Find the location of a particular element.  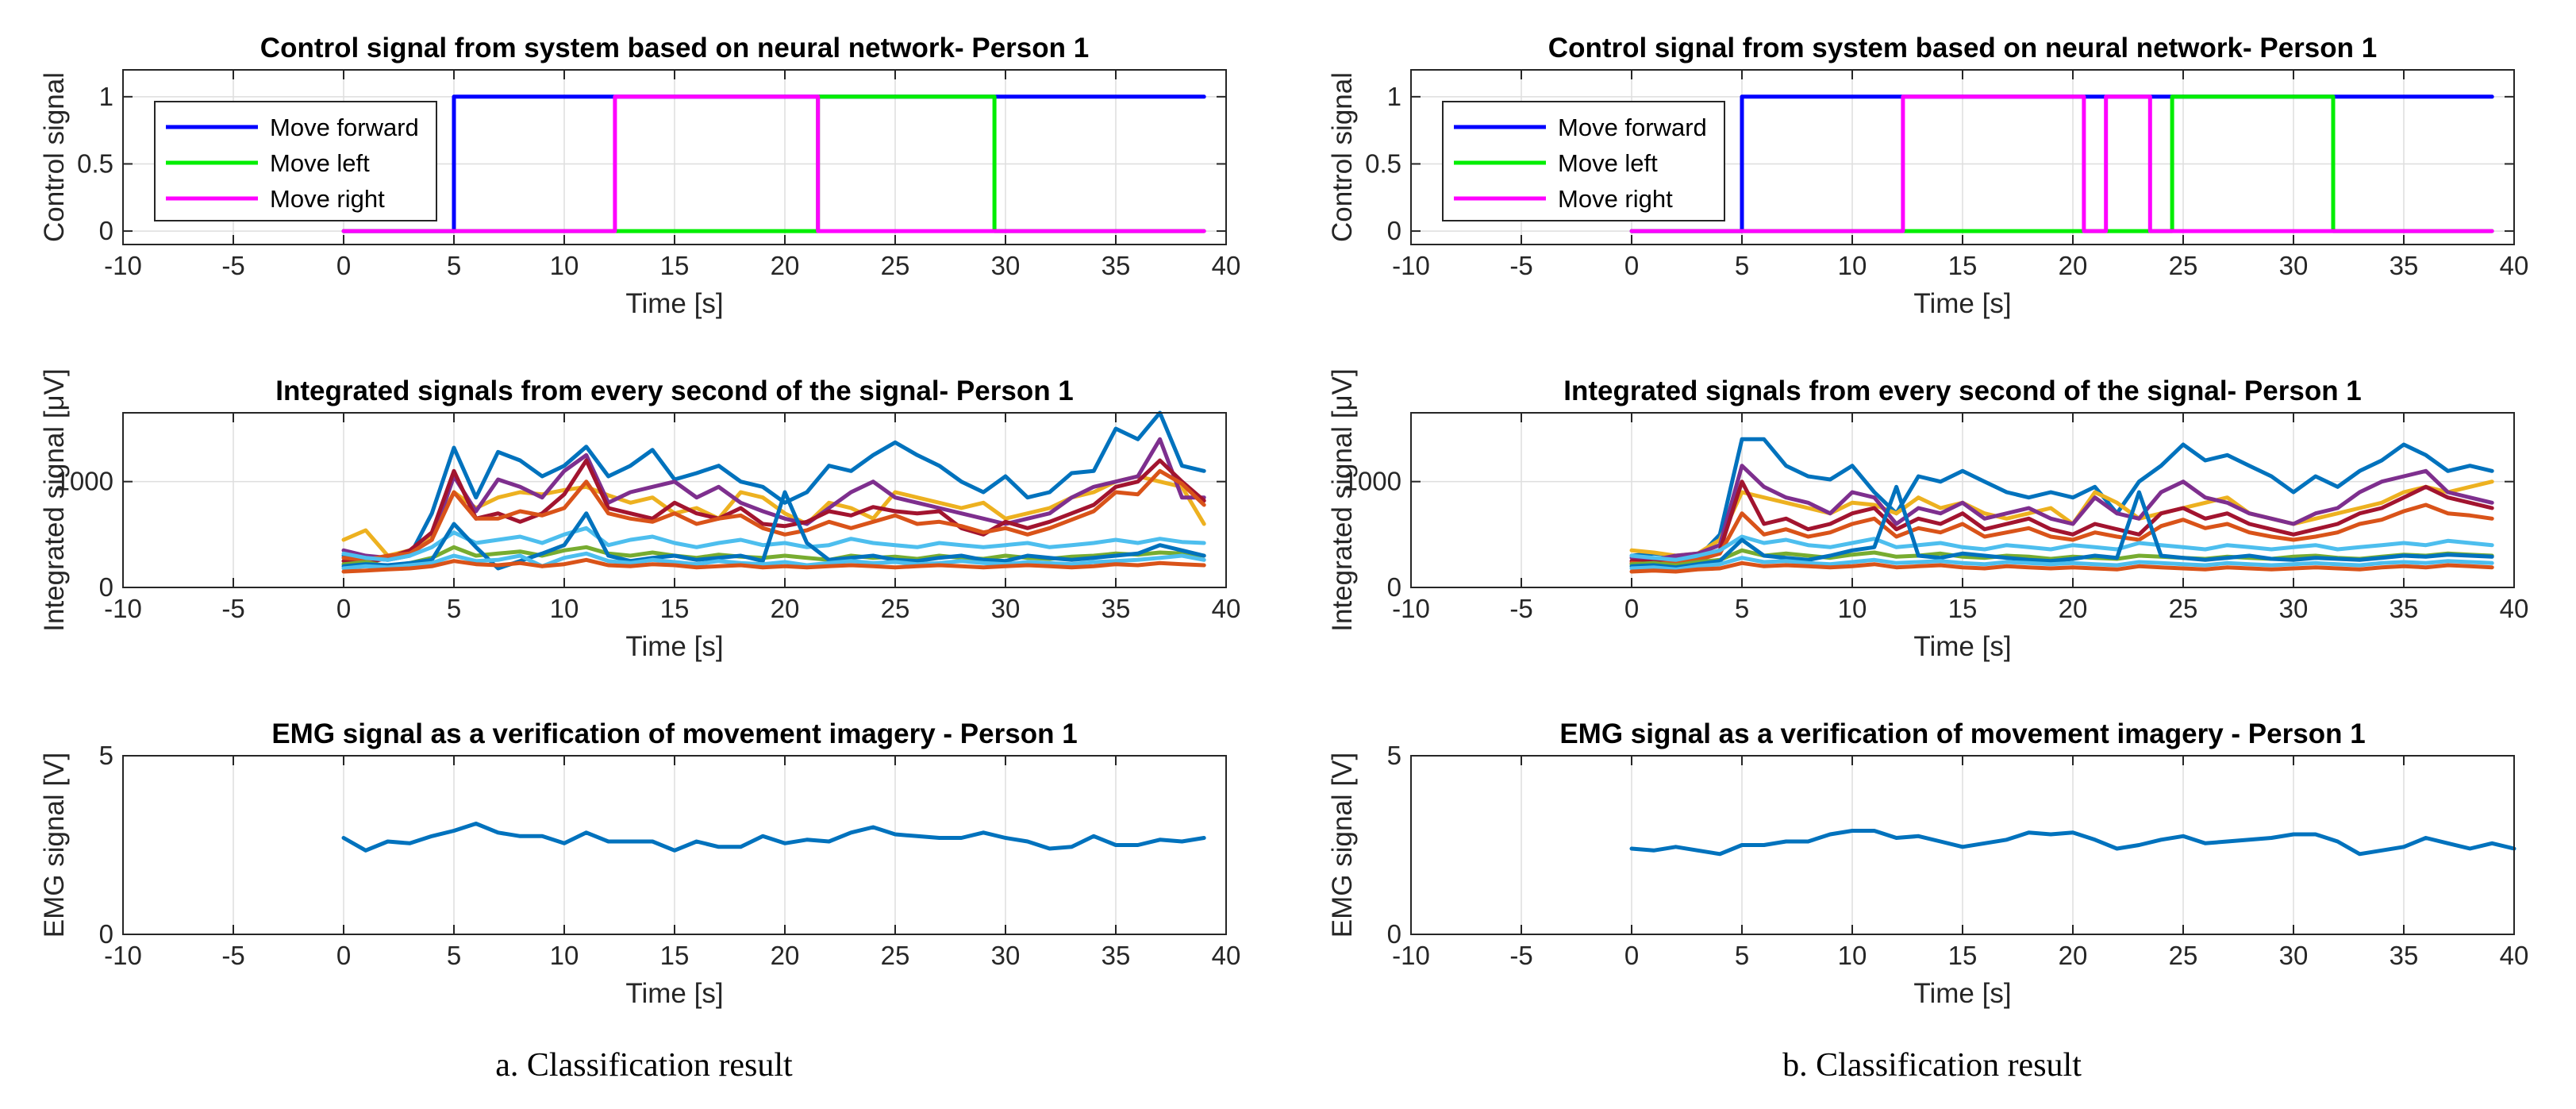

y-tick-label: 0.5 is located at coordinates (1383, 163).